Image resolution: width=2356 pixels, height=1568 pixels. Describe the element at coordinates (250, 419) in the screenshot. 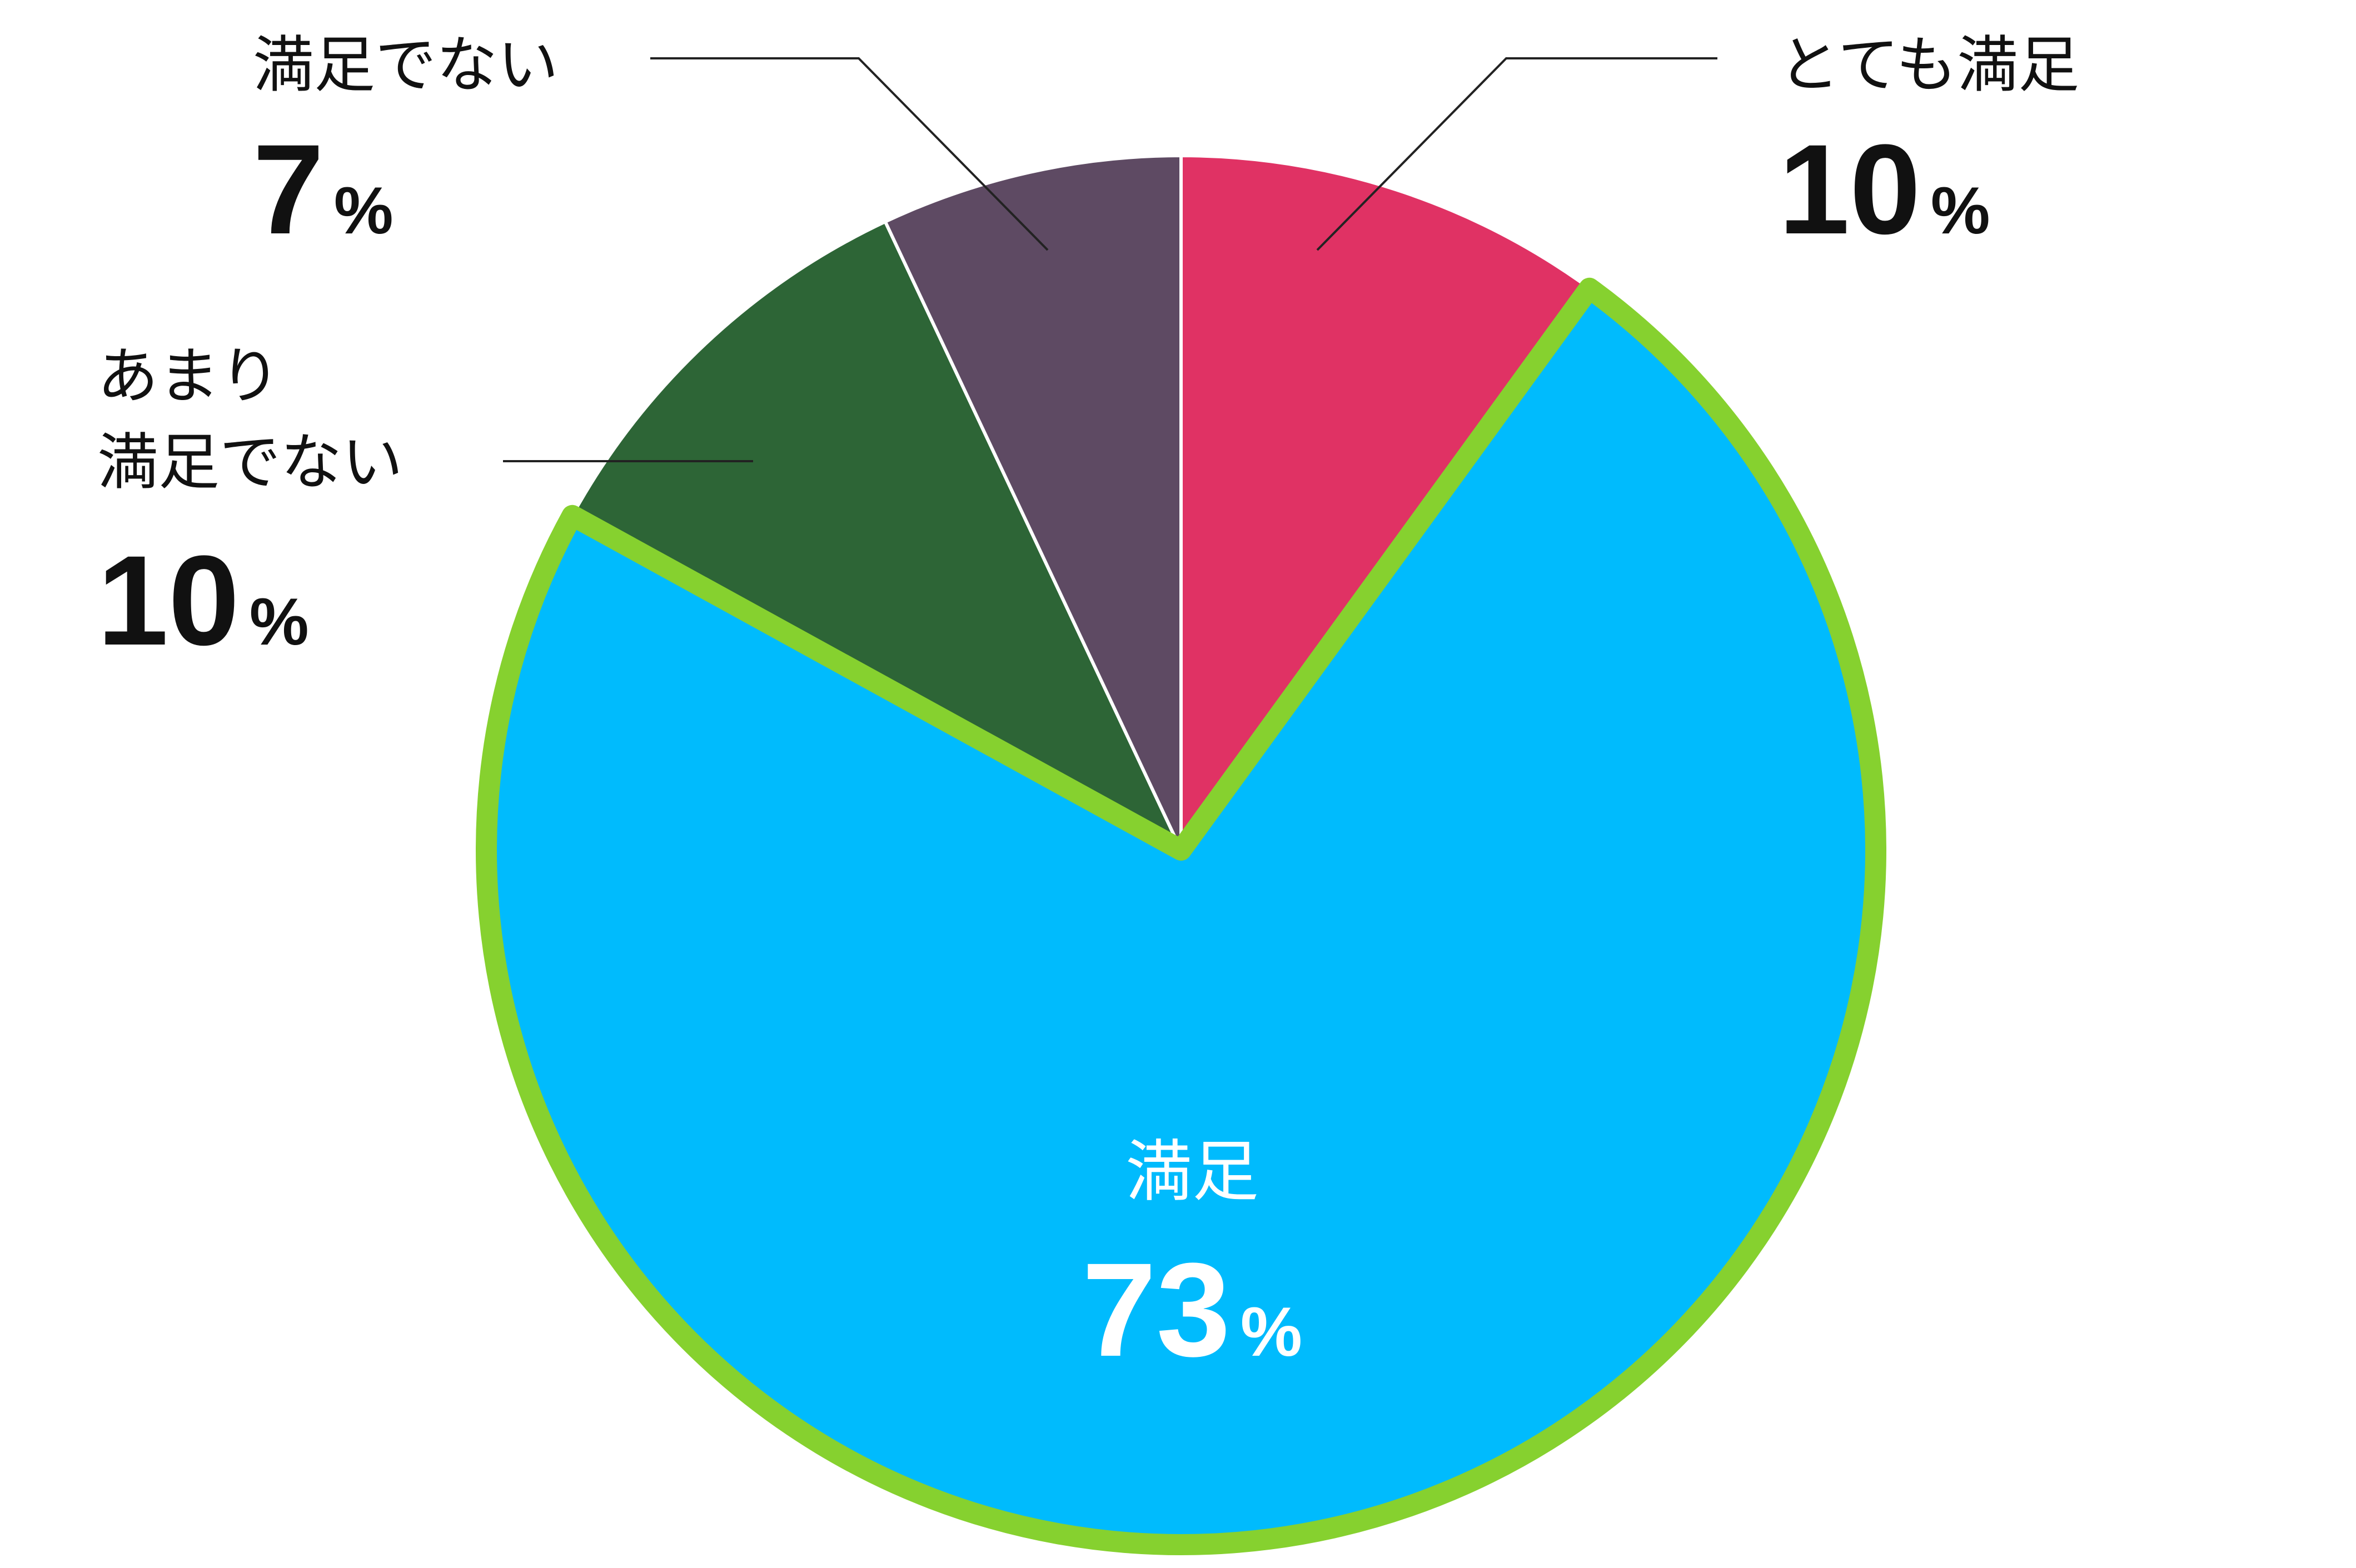

I see `slice-label-3: あまり満足でない` at that location.